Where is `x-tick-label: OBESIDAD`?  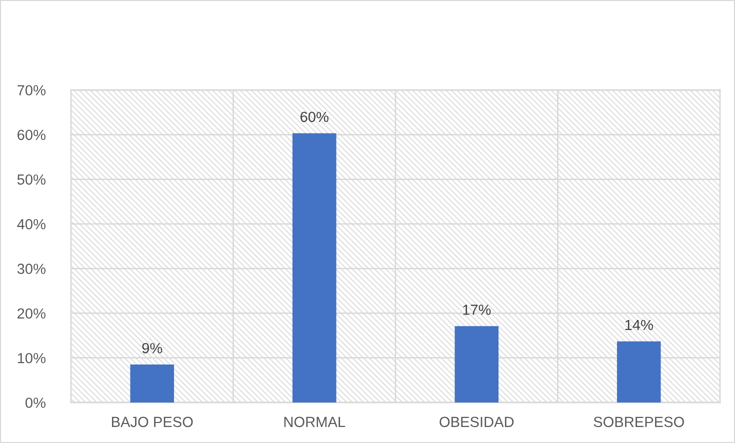
x-tick-label: OBESIDAD is located at coordinates (477, 422).